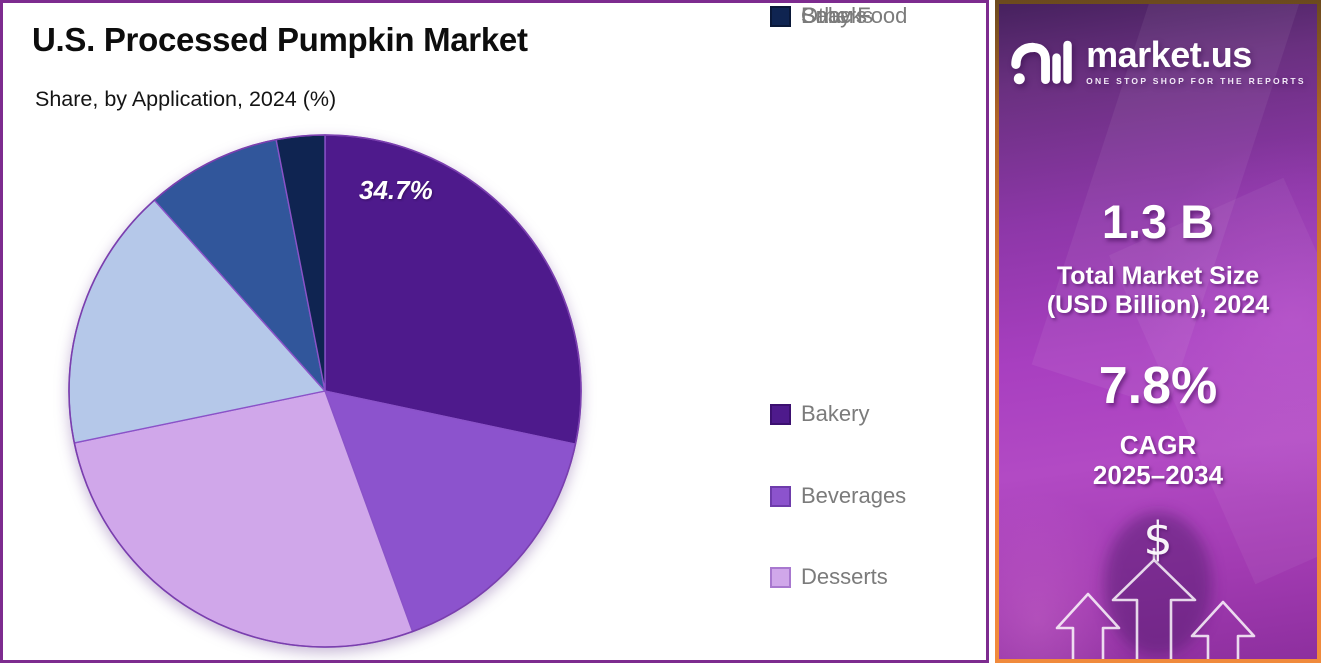 Image resolution: width=1321 pixels, height=663 pixels. I want to click on brand-tagline: ONE STOP SHOP FOR THE REPORTS, so click(1196, 80).